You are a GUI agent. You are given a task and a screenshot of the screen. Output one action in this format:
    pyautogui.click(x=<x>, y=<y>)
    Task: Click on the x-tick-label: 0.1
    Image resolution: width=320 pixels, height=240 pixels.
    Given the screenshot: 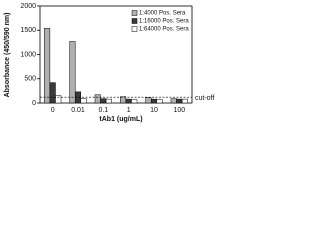 What is the action you would take?
    pyautogui.click(x=103, y=110)
    